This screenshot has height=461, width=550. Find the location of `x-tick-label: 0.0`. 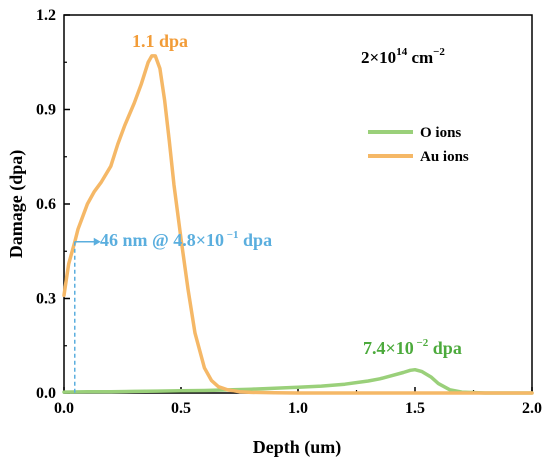

x-tick-label: 0.0 is located at coordinates (64, 408).